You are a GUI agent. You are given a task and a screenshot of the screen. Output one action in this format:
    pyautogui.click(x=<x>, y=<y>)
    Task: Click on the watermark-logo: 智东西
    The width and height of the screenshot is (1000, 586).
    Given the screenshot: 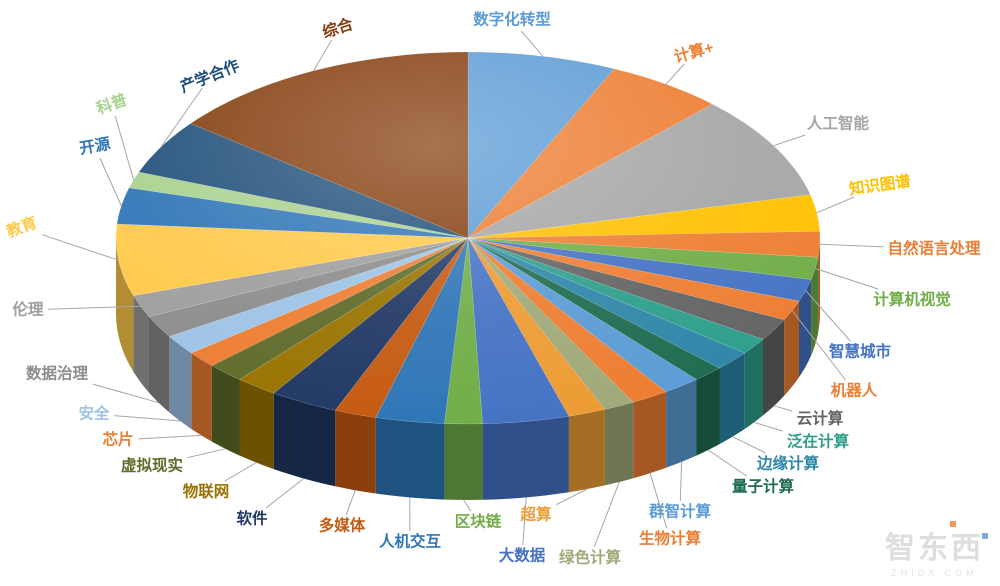 What is the action you would take?
    pyautogui.click(x=936, y=544)
    